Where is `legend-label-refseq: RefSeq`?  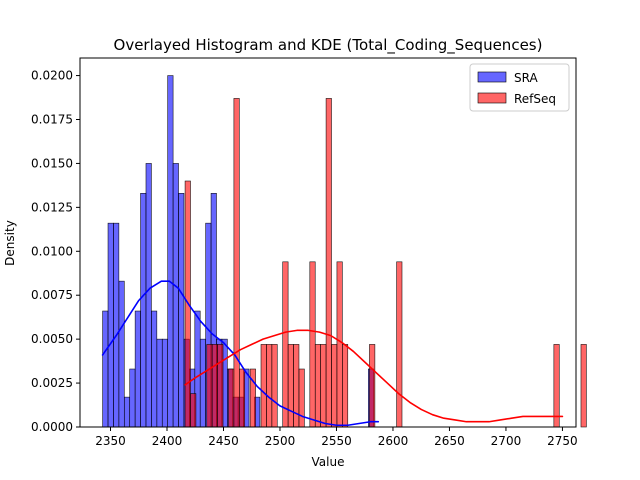 legend-label-refseq: RefSeq is located at coordinates (535, 99).